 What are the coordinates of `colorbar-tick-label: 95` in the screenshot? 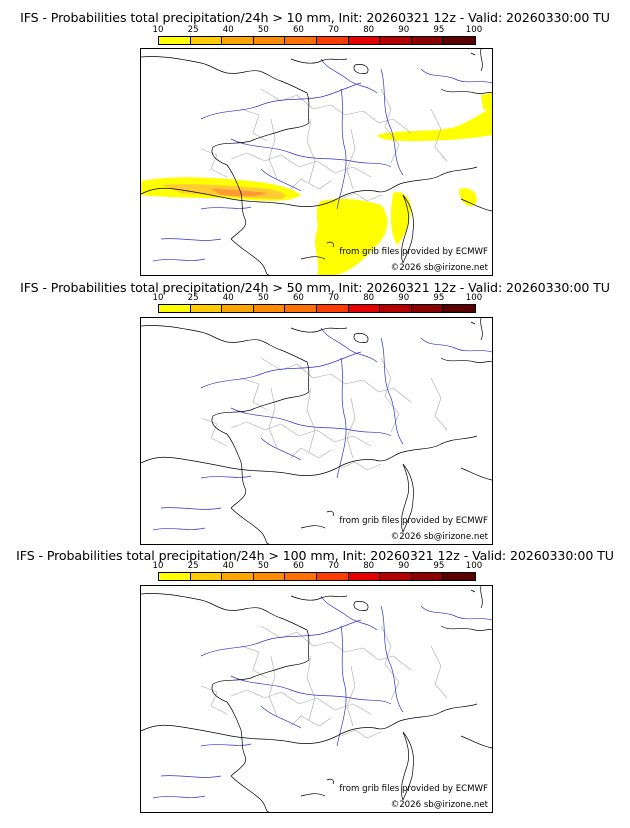 It's located at (439, 566).